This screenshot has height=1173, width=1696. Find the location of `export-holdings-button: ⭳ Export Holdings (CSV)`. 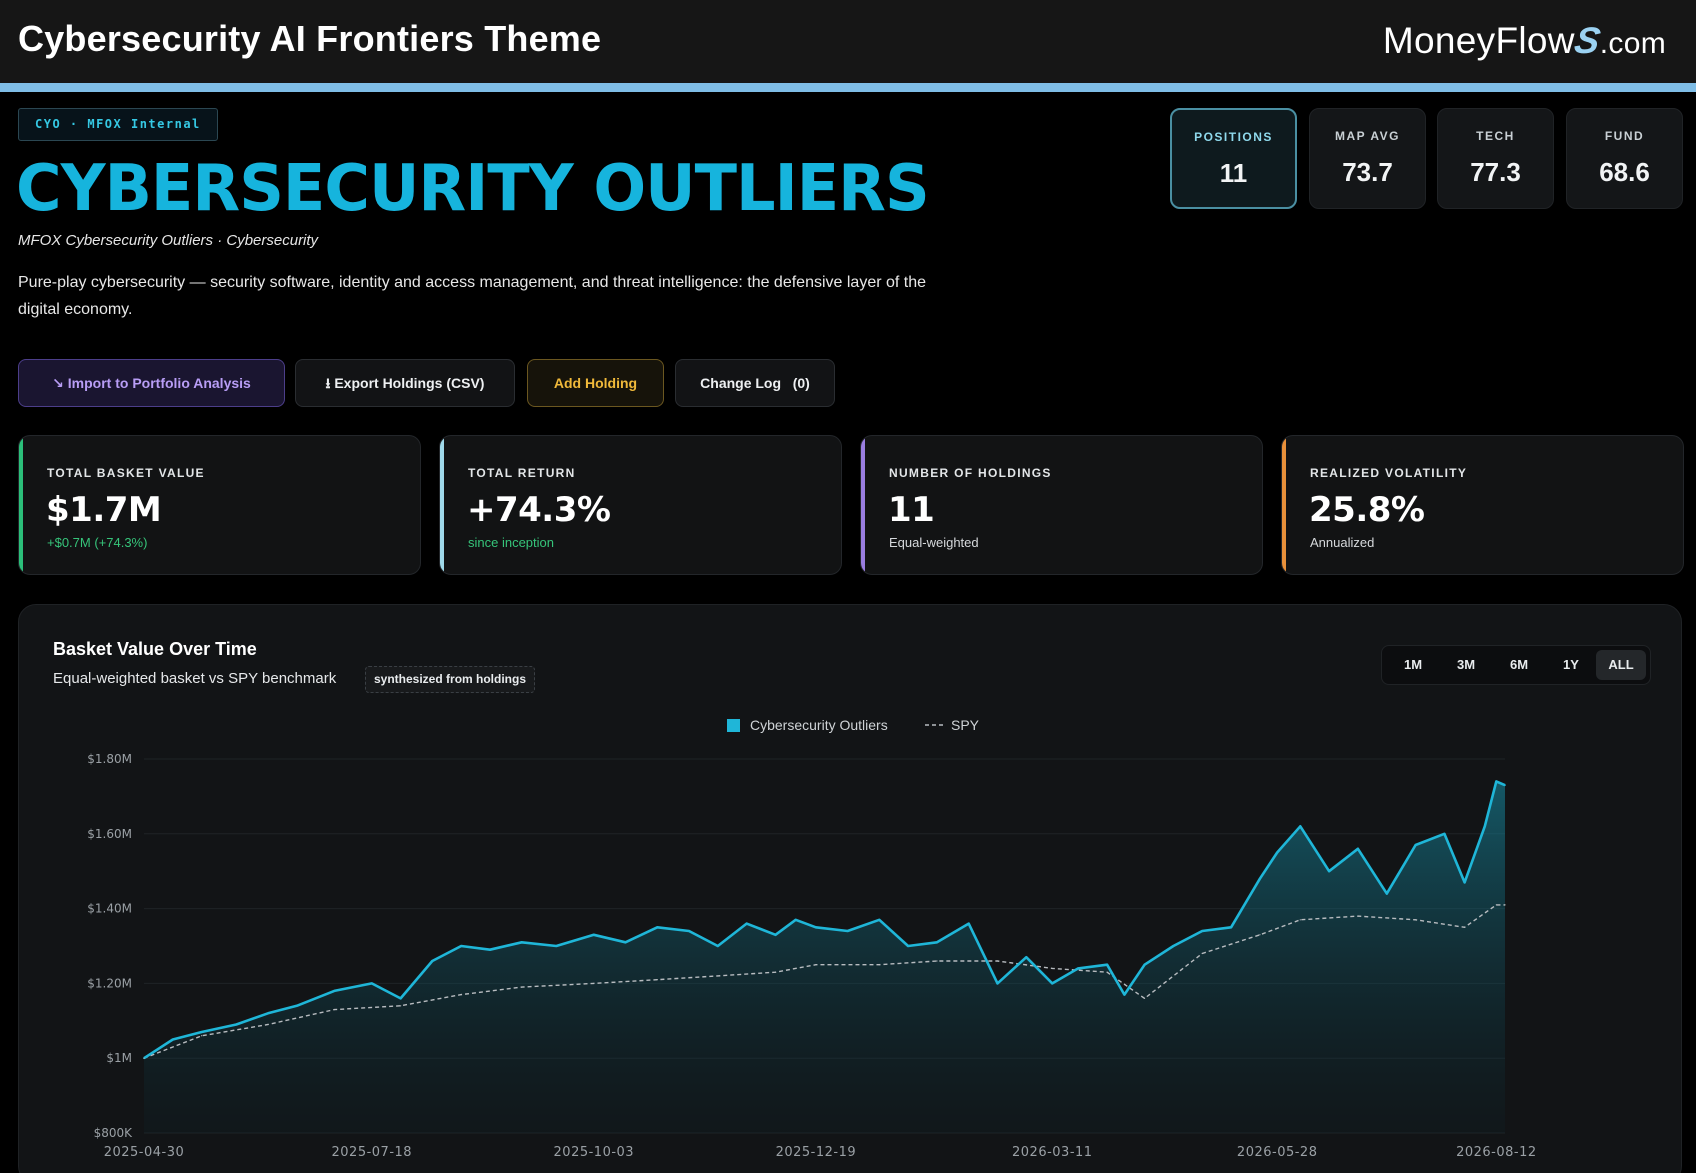

export-holdings-button: ⭳ Export Holdings (CSV) is located at coordinates (405, 383).